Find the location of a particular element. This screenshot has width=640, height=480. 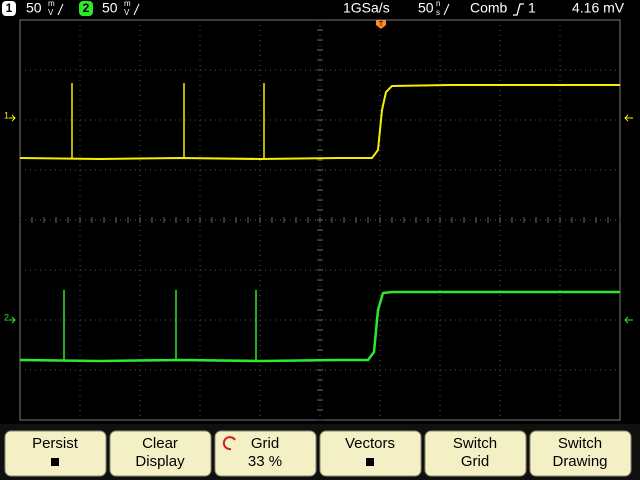

ch1-unit-top: m is located at coordinates (51, 4).